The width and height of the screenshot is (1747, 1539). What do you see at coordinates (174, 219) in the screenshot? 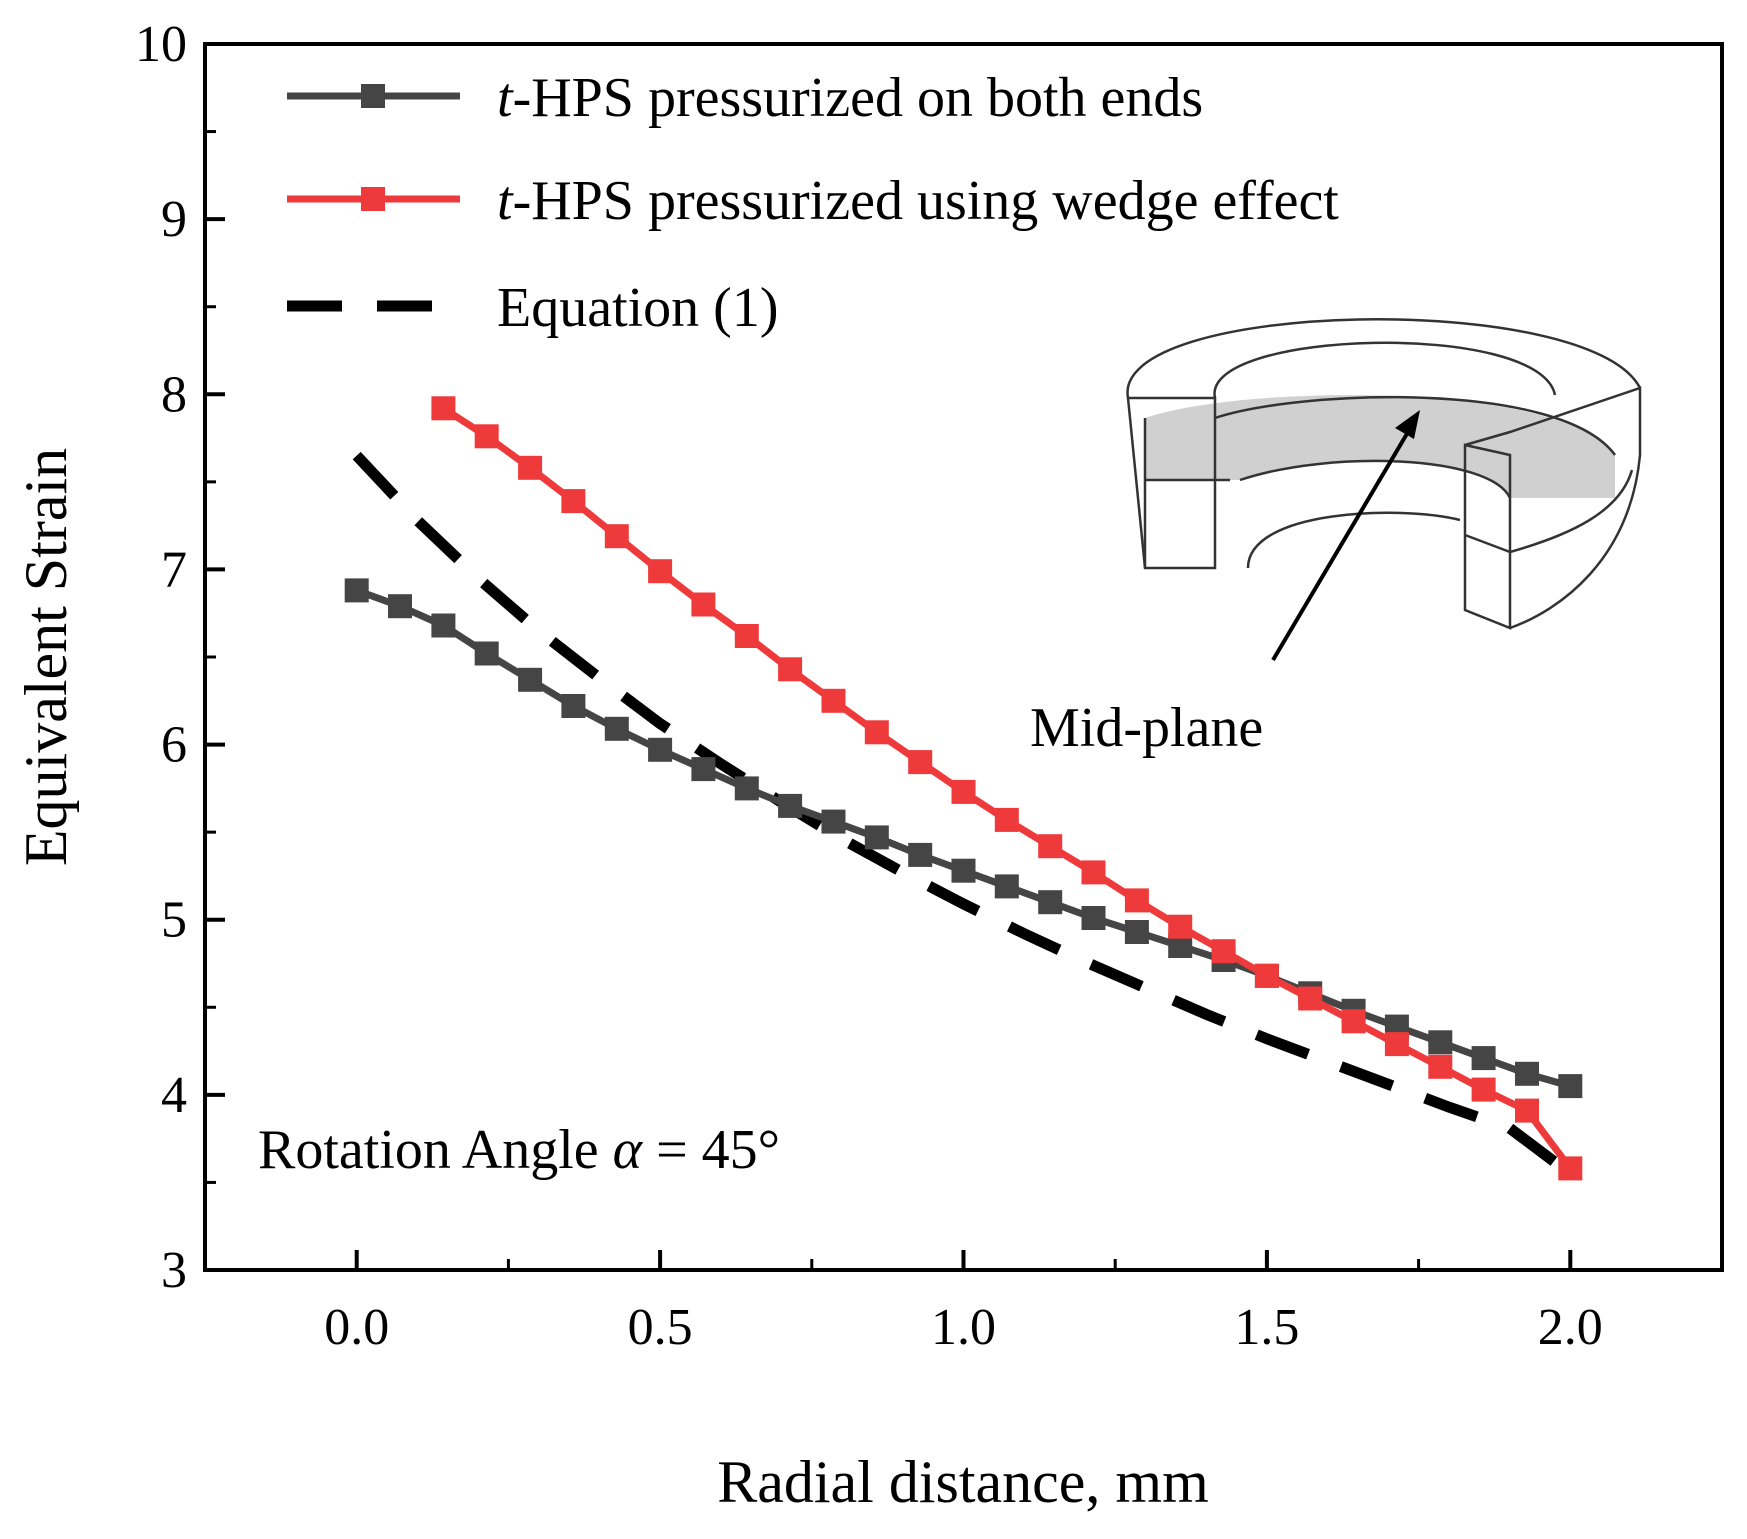
I see `y-tick-label-6: 9` at bounding box center [174, 219].